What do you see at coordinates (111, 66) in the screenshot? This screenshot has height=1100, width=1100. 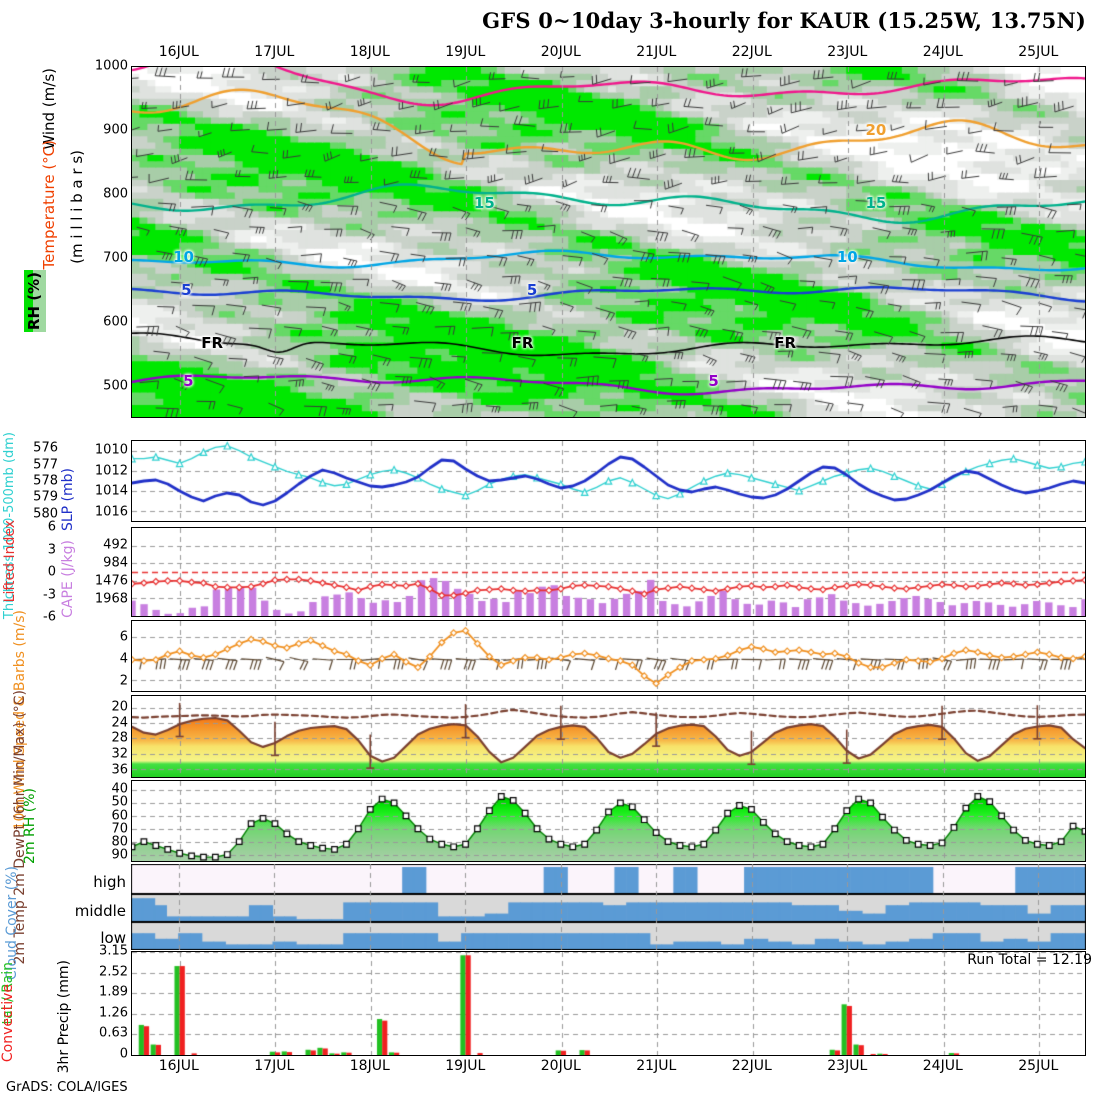 I see `xsec-ytick: 1000` at bounding box center [111, 66].